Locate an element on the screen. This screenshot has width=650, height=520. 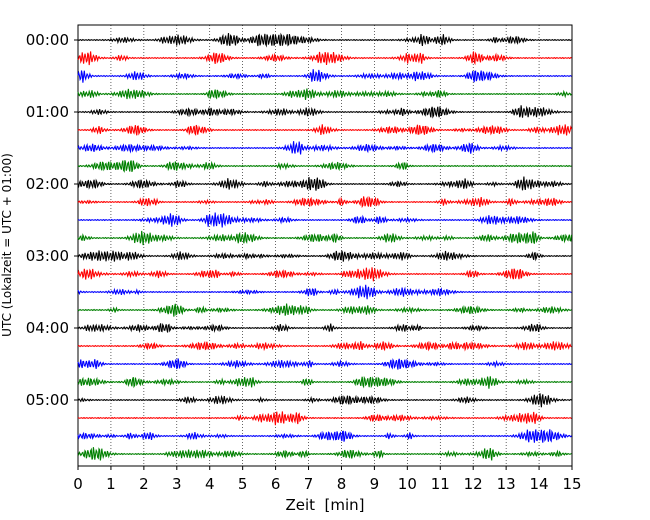
y-axis-ticks: 00:00 01:00 02:00 03:00 04:00 05:00 is located at coordinates (52, 220).